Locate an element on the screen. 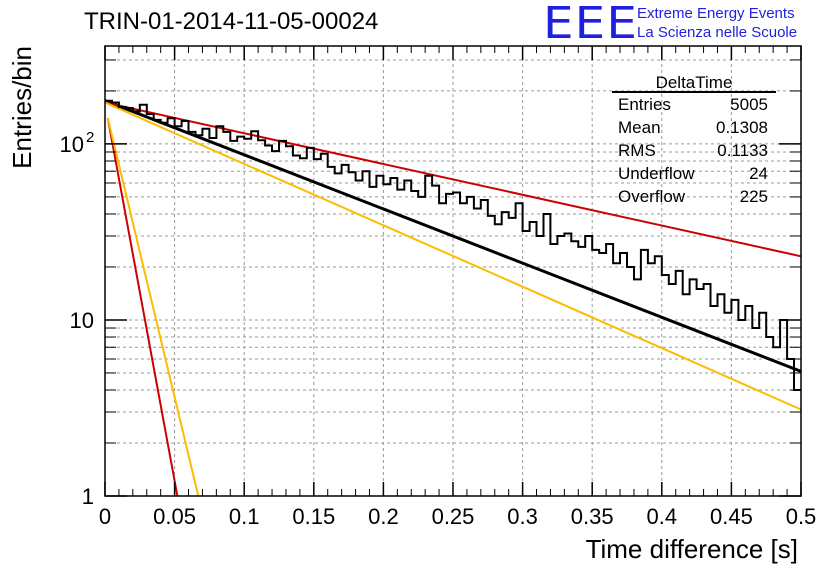 Image resolution: width=836 pixels, height=572 pixels. stats-label-mean: Mean is located at coordinates (639, 127).